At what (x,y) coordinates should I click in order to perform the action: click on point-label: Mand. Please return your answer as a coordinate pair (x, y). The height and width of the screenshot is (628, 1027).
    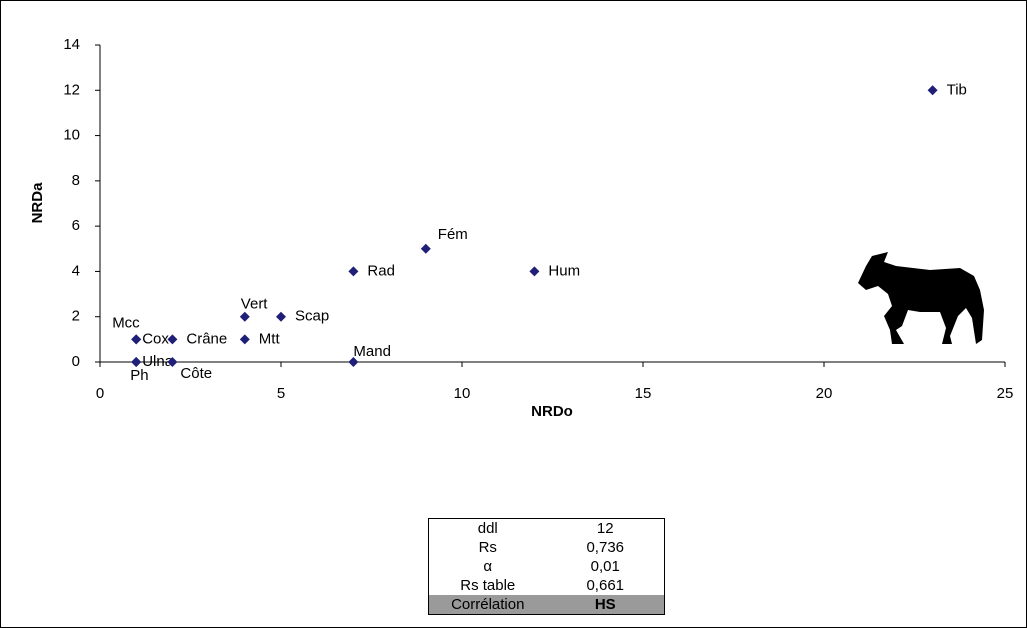
    Looking at the image, I should click on (372, 351).